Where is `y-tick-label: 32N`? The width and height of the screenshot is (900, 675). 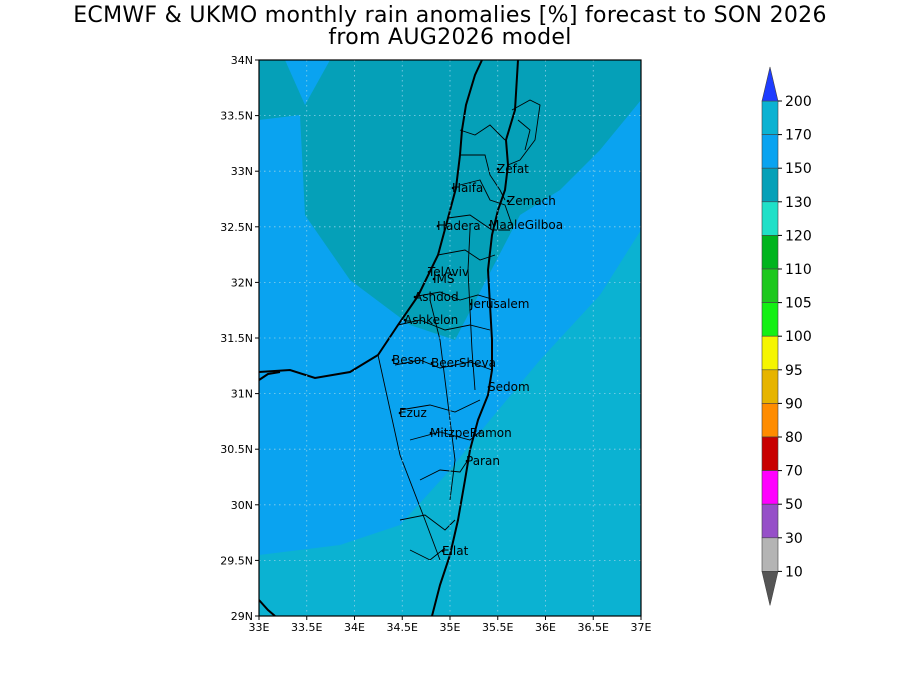
y-tick-label: 32N is located at coordinates (242, 282).